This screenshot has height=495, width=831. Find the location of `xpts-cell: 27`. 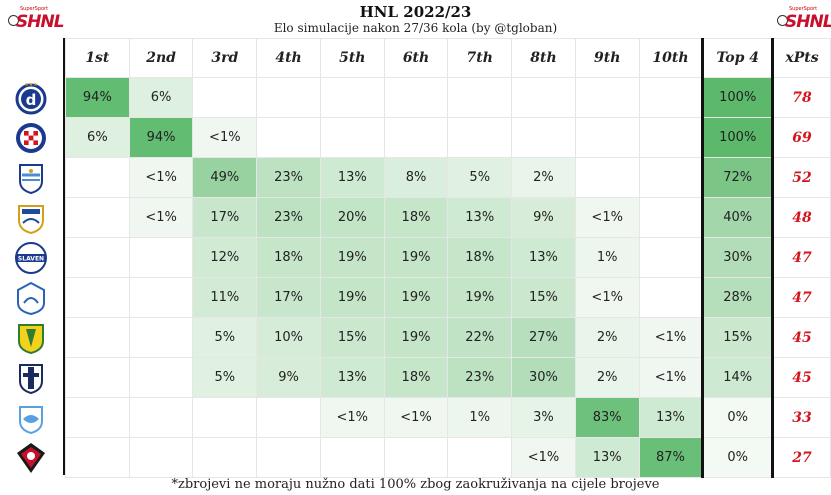

xpts-cell: 27 is located at coordinates (801, 457).